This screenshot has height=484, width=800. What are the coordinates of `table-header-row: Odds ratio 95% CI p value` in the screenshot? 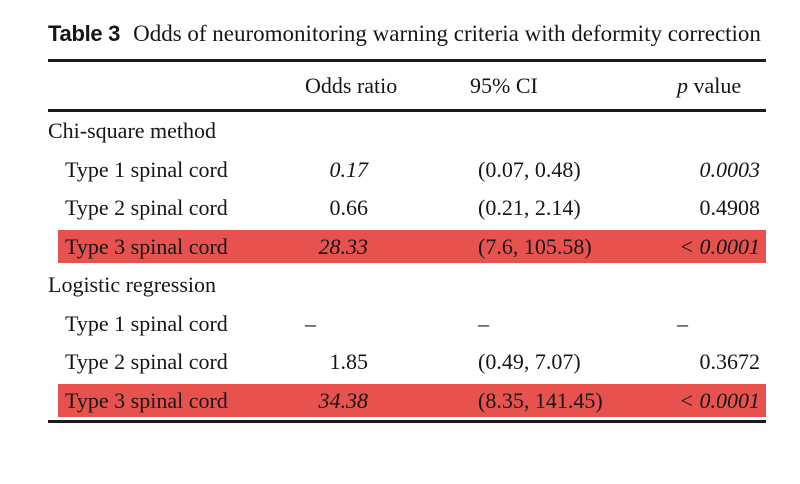 It's located at (407, 85).